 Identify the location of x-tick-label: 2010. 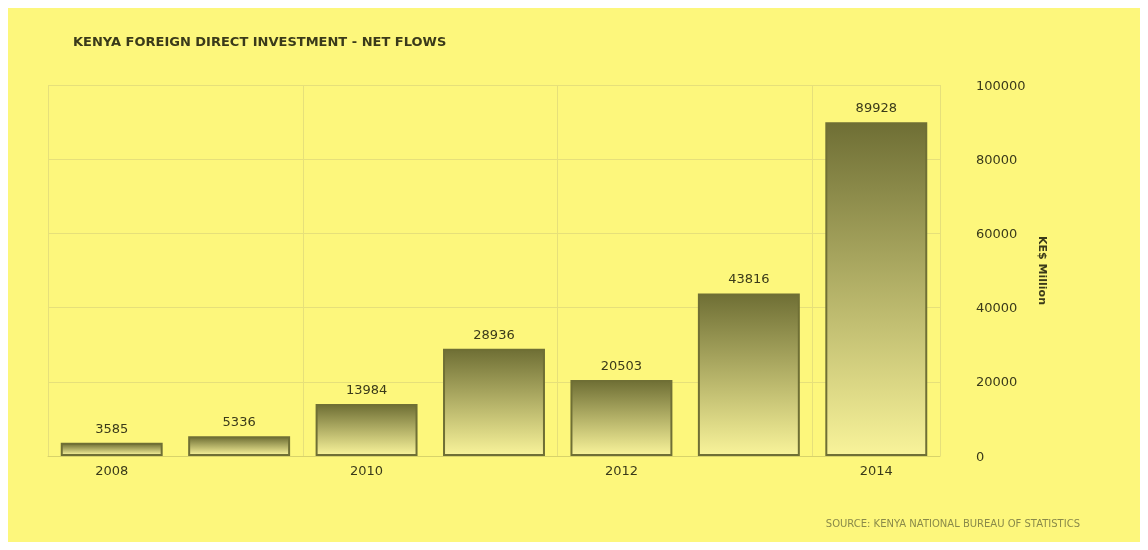
(367, 470).